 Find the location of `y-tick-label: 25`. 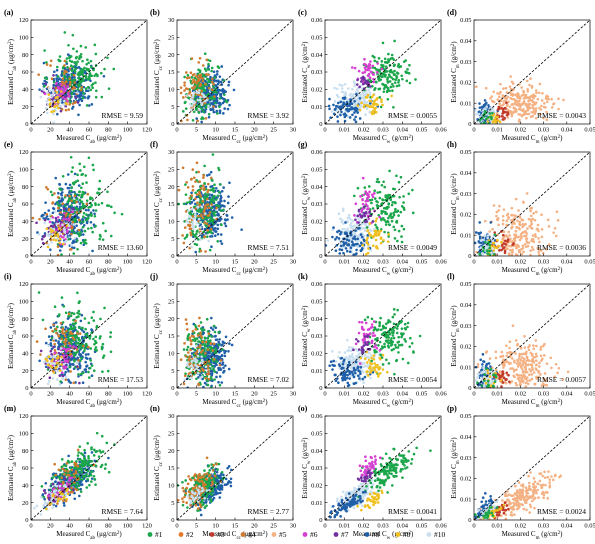

y-tick-label: 25 is located at coordinates (171, 38).